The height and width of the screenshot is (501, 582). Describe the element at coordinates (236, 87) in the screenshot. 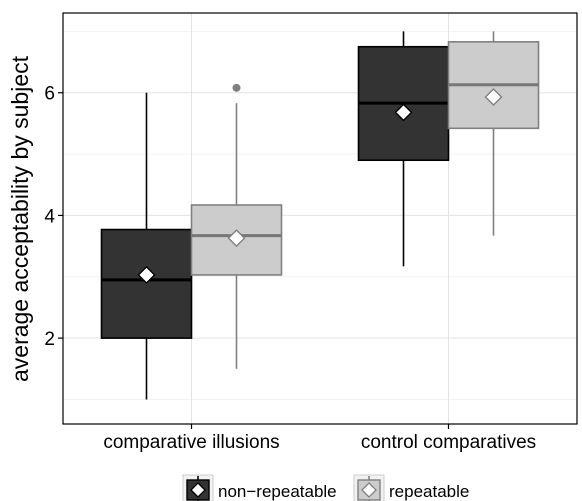

I see `outlier-point` at that location.